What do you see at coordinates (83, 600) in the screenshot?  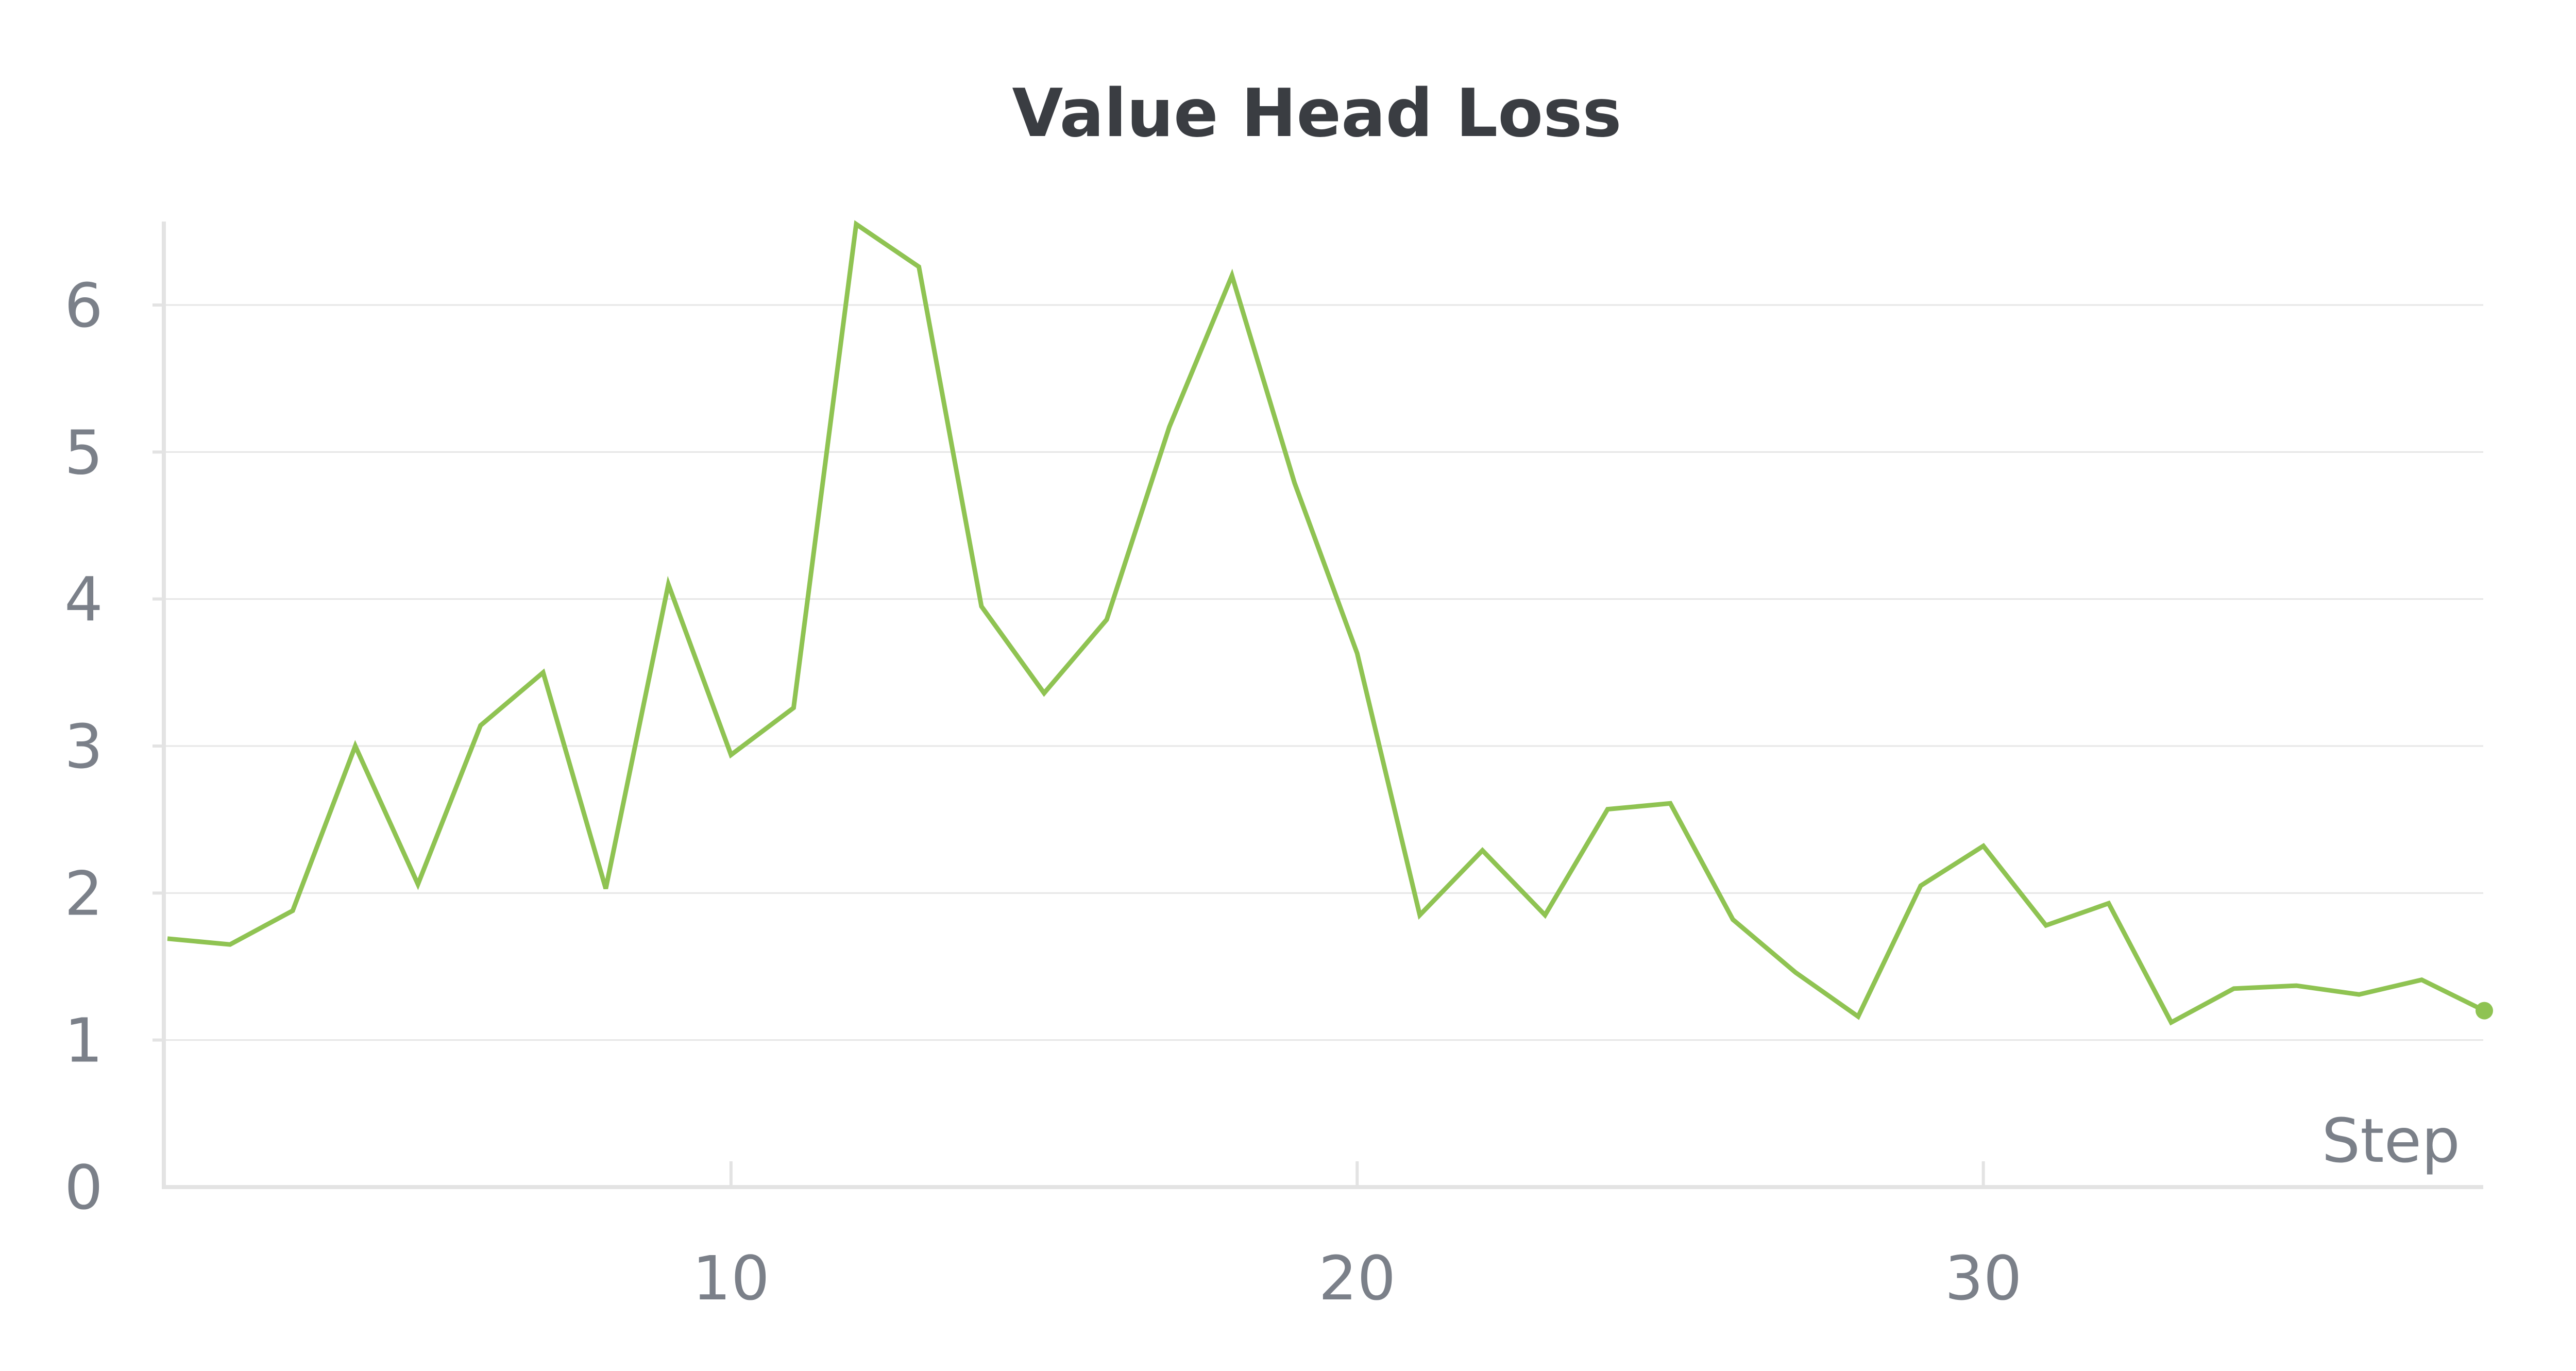 I see `y-tick-label-4: 4` at bounding box center [83, 600].